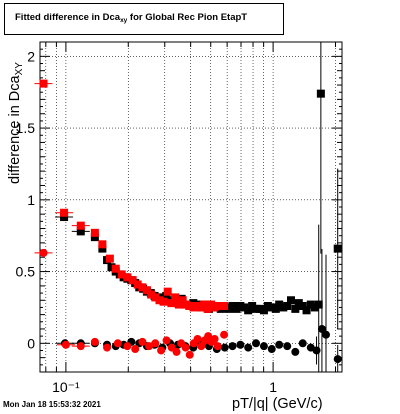  What do you see at coordinates (31, 343) in the screenshot?
I see `y-tick-label: 0` at bounding box center [31, 343].